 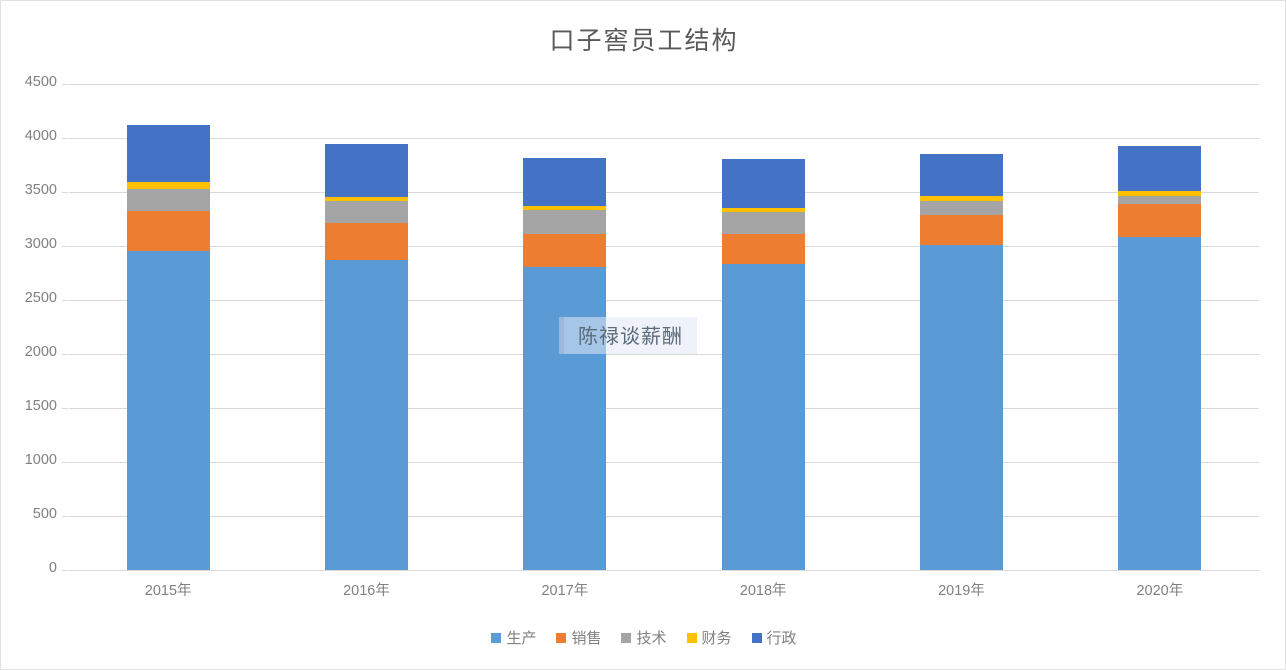 What do you see at coordinates (40, 406) in the screenshot?
I see `y-axis-tick-label: 1500` at bounding box center [40, 406].